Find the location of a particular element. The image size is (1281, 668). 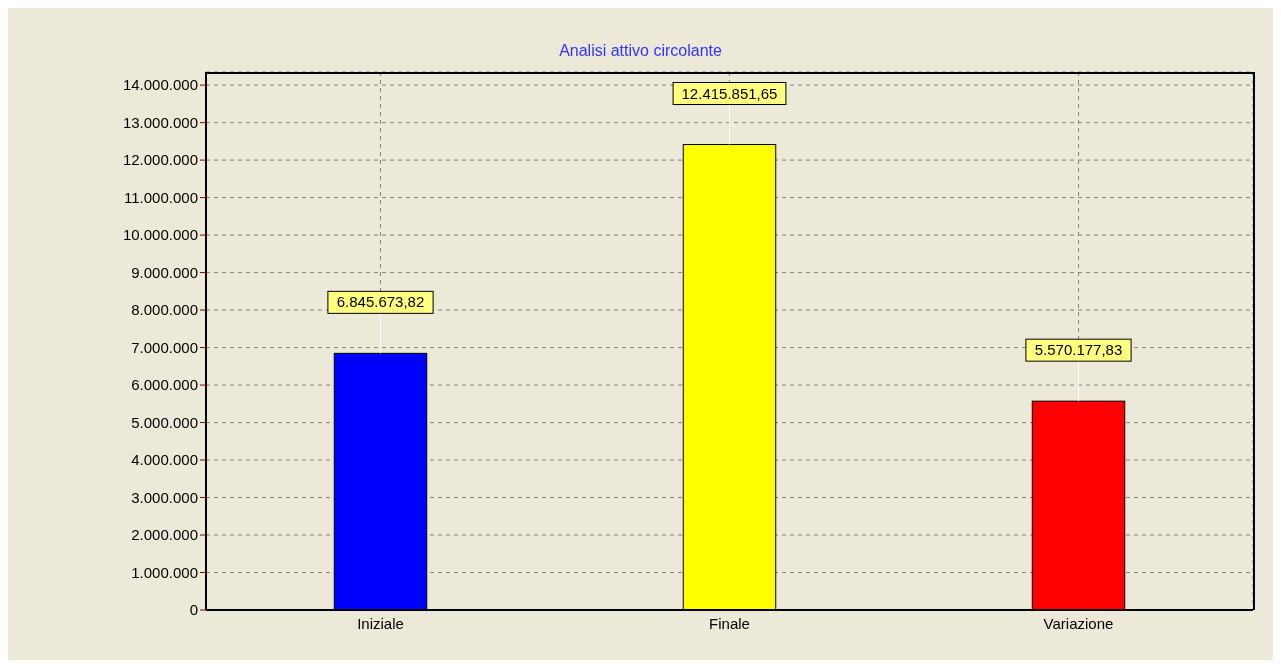

data-label: 12.415.851,65 is located at coordinates (729, 93).